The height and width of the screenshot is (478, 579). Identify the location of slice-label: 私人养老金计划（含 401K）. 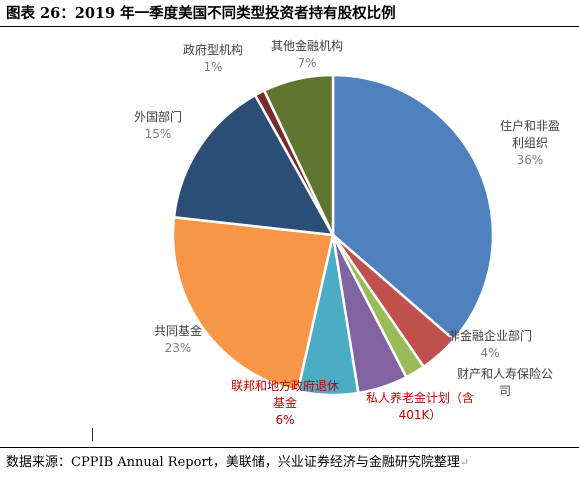
(420, 406).